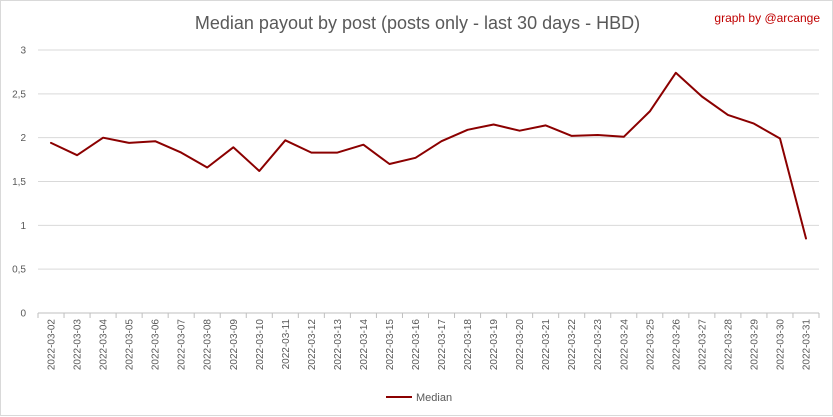 This screenshot has width=833, height=417. I want to click on x-tick-label: 2022-03-25, so click(650, 345).